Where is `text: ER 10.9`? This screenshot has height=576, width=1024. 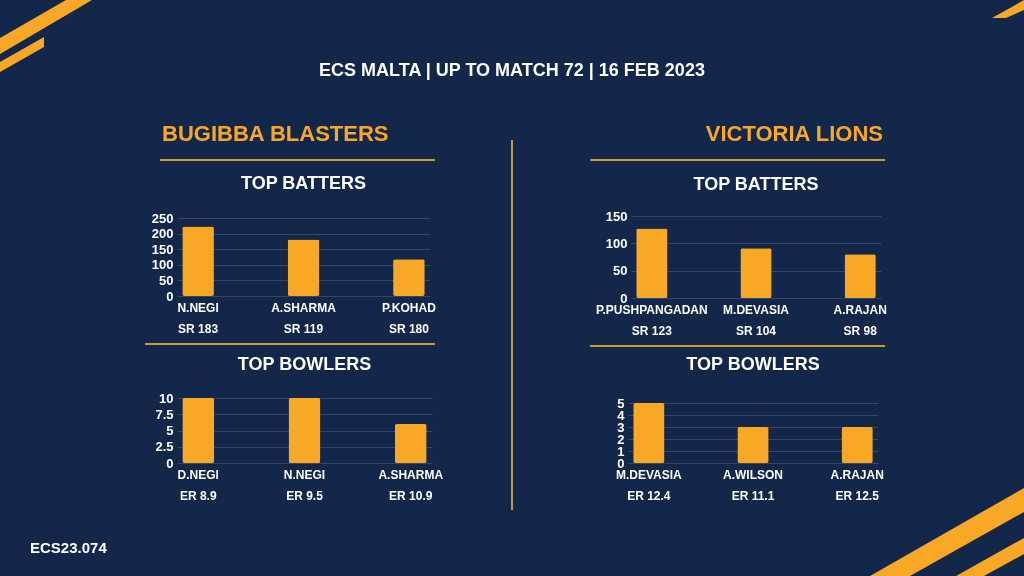
text: ER 10.9 is located at coordinates (411, 496).